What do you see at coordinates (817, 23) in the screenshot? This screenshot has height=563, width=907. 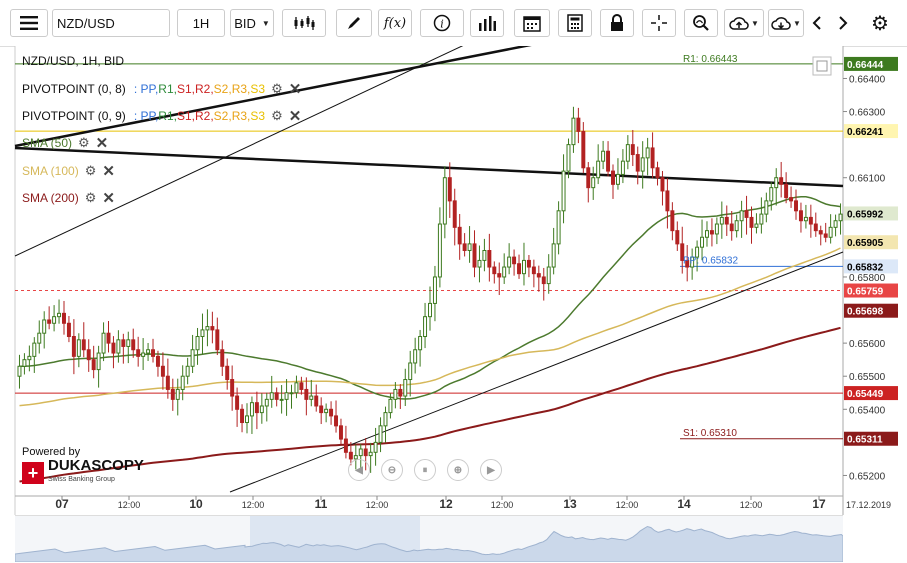 I see `scroll-left-button` at bounding box center [817, 23].